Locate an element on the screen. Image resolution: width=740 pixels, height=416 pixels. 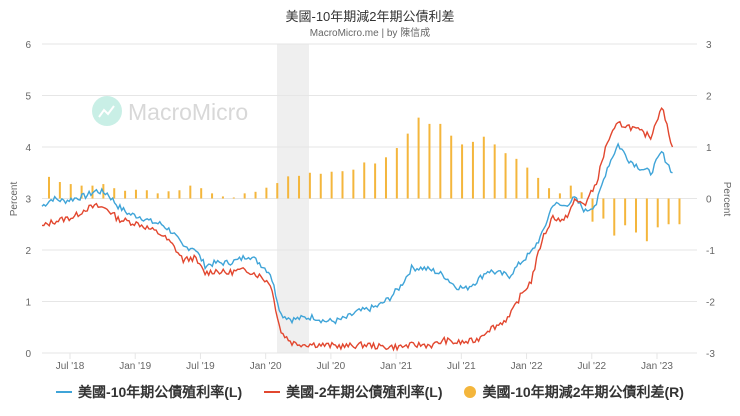
watermark: MacroMicro is located at coordinates (170, 111).